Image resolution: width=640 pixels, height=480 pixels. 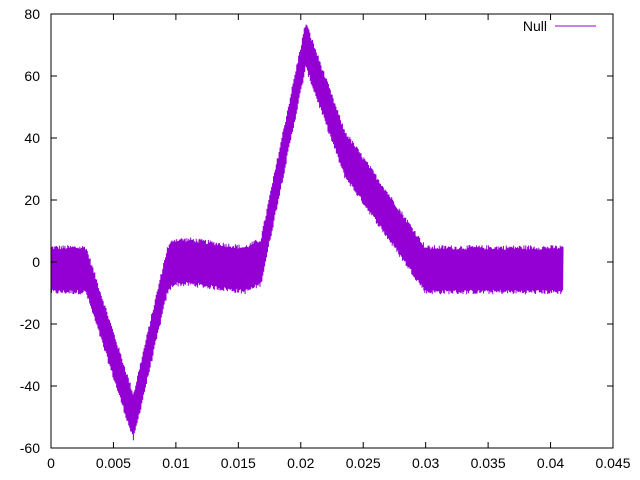 What do you see at coordinates (30, 324) in the screenshot?
I see `y-tick-label: -20` at bounding box center [30, 324].